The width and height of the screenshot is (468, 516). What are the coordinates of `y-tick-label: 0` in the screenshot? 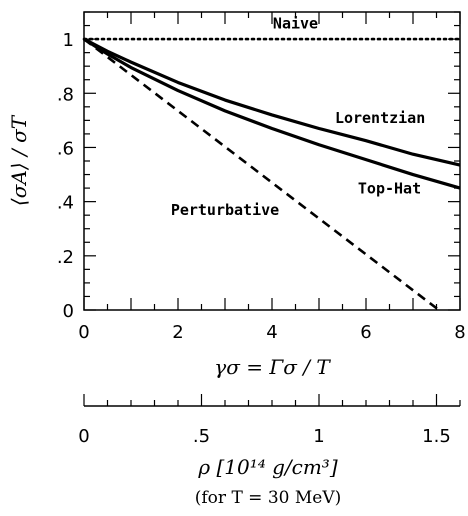 It's located at (68, 311).